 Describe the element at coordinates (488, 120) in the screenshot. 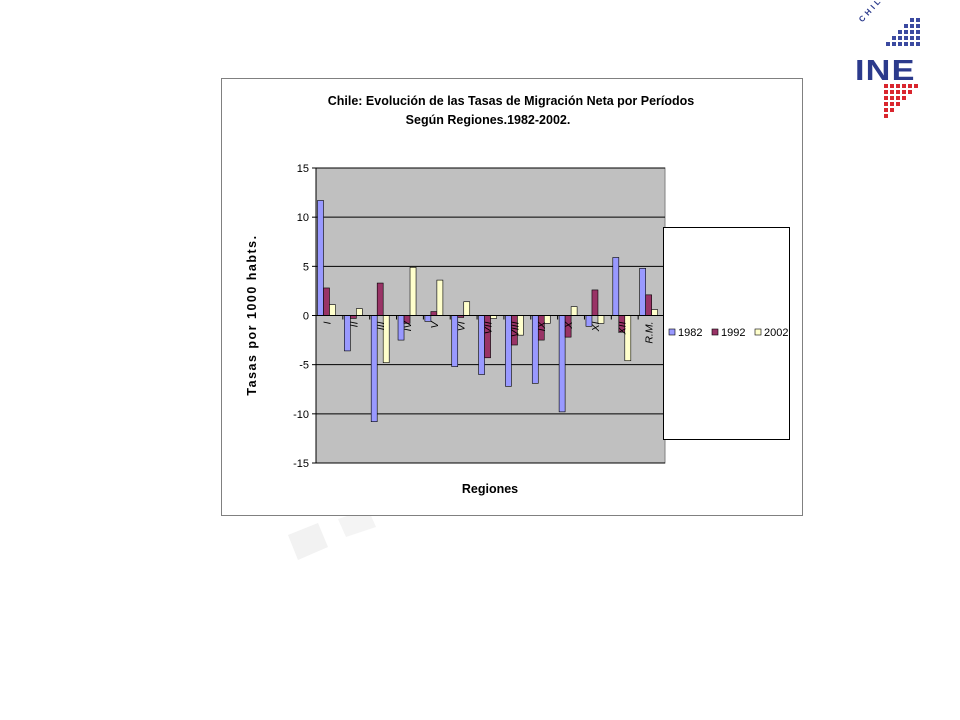

I see `chart-subtitle: Según Regiones.1982-2002.` at that location.